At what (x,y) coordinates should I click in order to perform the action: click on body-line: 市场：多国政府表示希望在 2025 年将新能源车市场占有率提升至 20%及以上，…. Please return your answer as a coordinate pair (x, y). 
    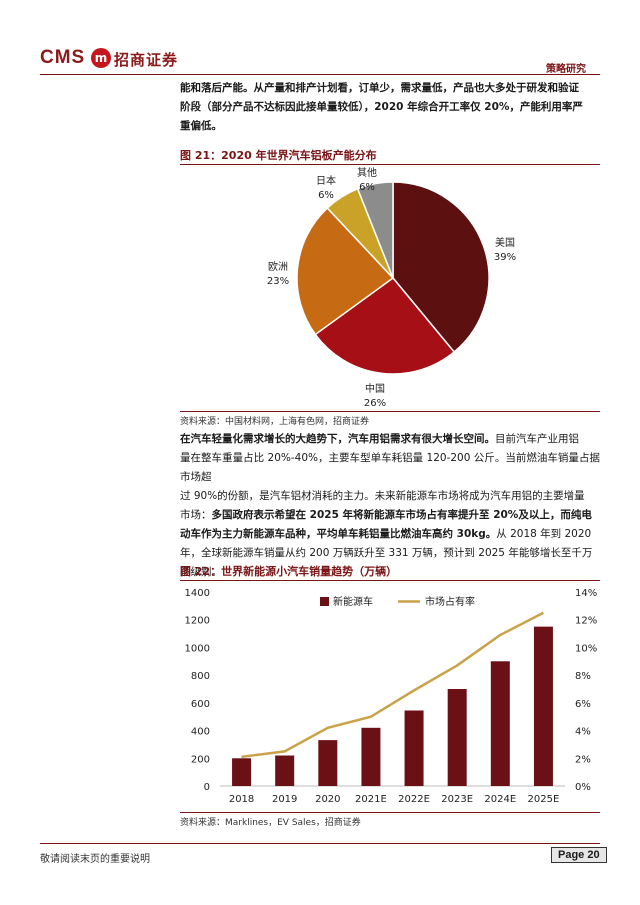
    Looking at the image, I should click on (390, 515).